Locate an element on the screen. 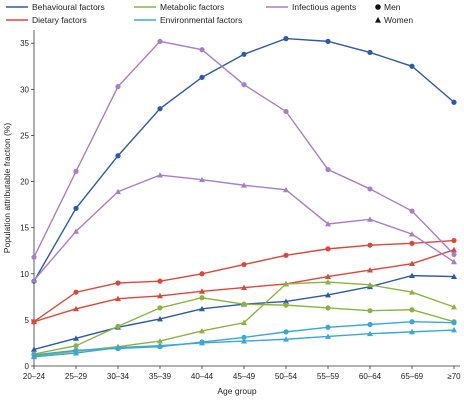 The width and height of the screenshot is (464, 405). legend-item-men: Men is located at coordinates (388, 7).